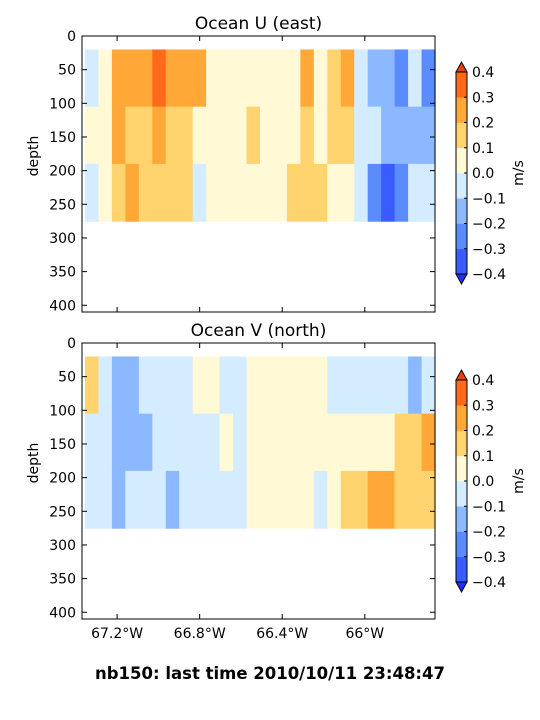 The width and height of the screenshot is (540, 720). What do you see at coordinates (62, 239) in the screenshot?
I see `y-tick-label: 300` at bounding box center [62, 239].